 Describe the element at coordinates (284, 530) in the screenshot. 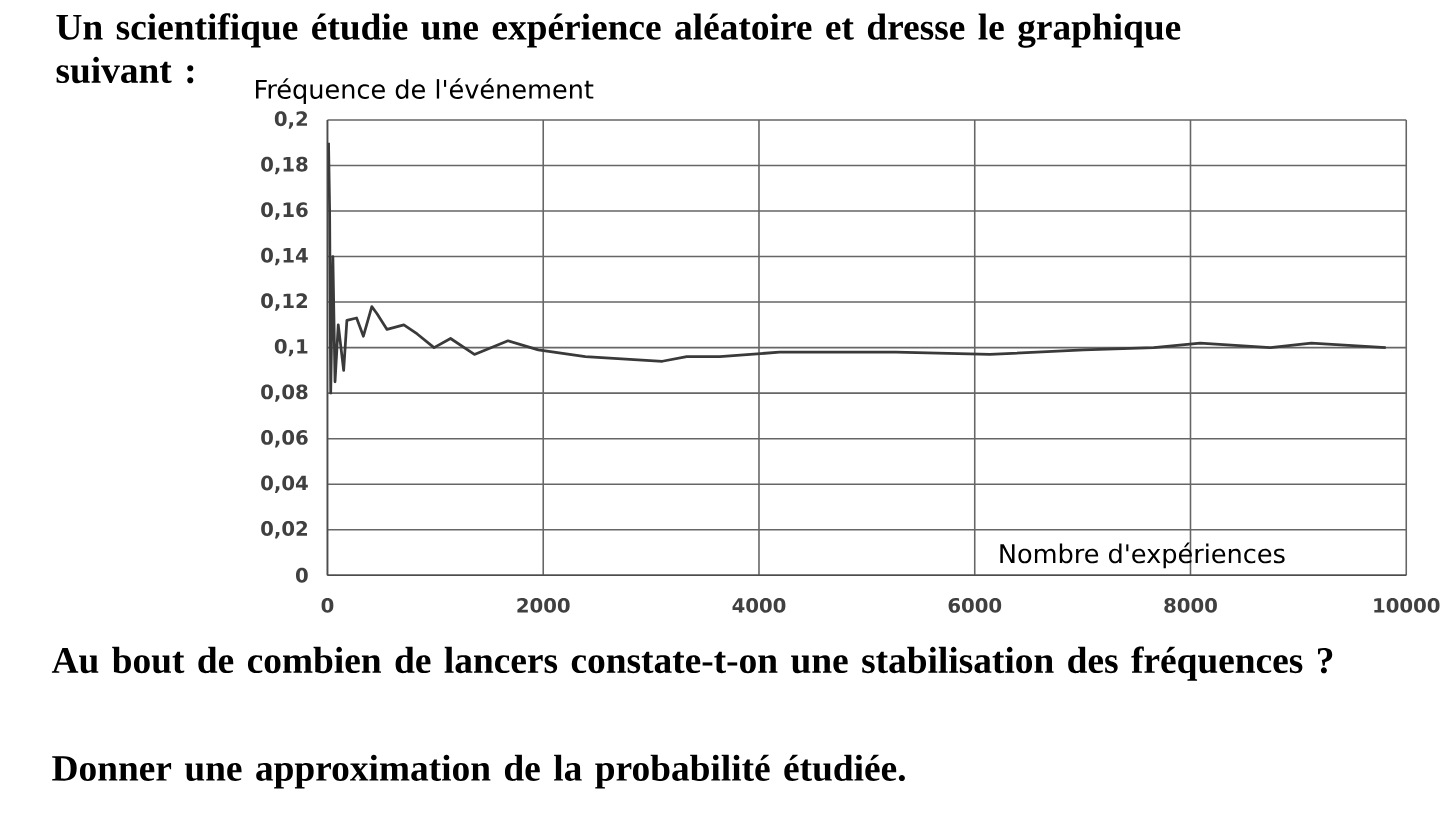

I see `y-tick-label: 0,02` at that location.